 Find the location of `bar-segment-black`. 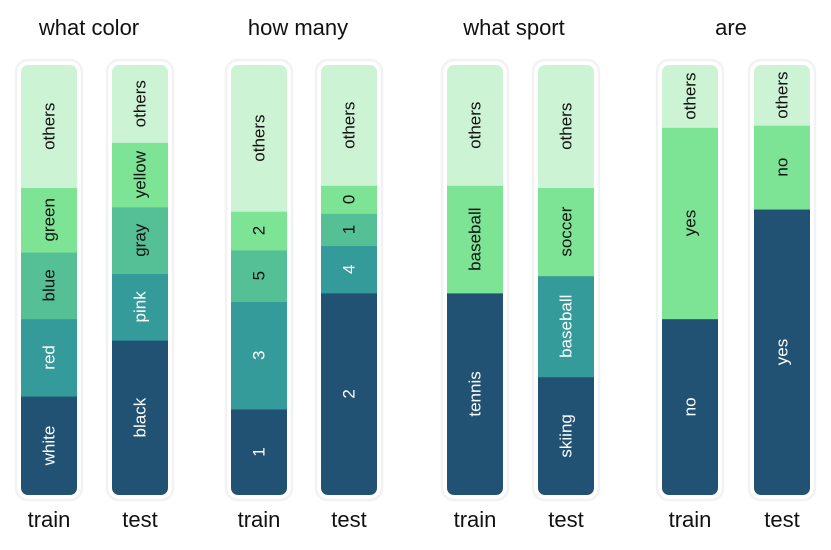

bar-segment-black is located at coordinates (140, 417).